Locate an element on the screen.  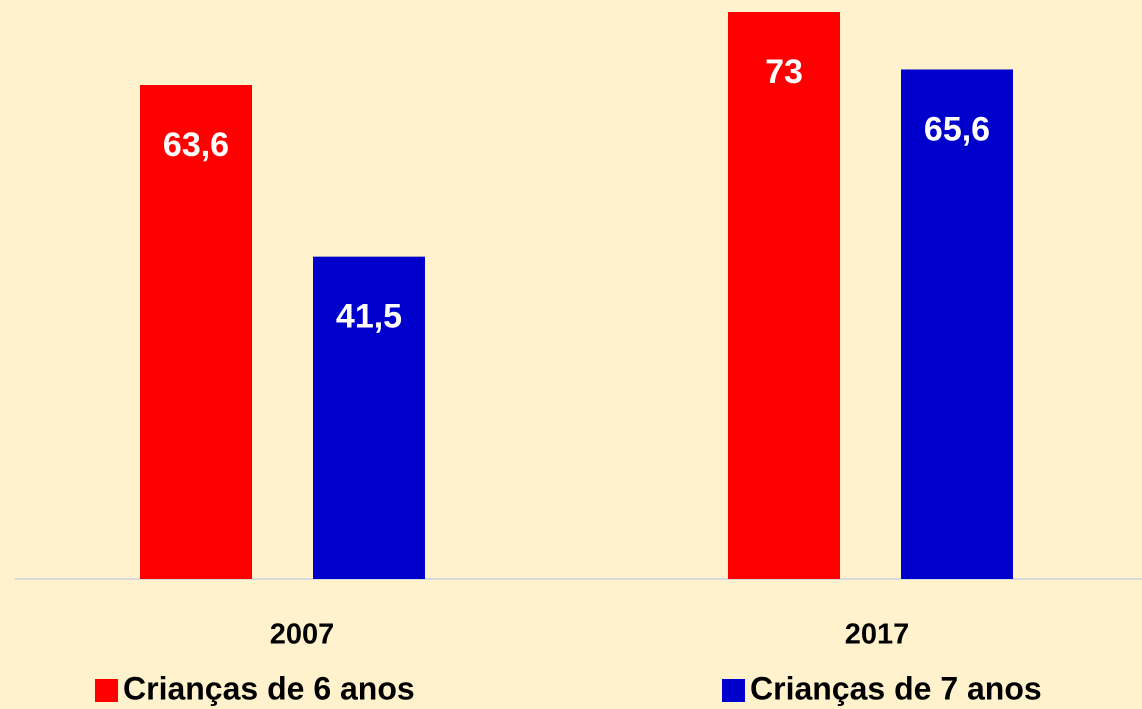
x-tick-label: 2007 is located at coordinates (302, 635).